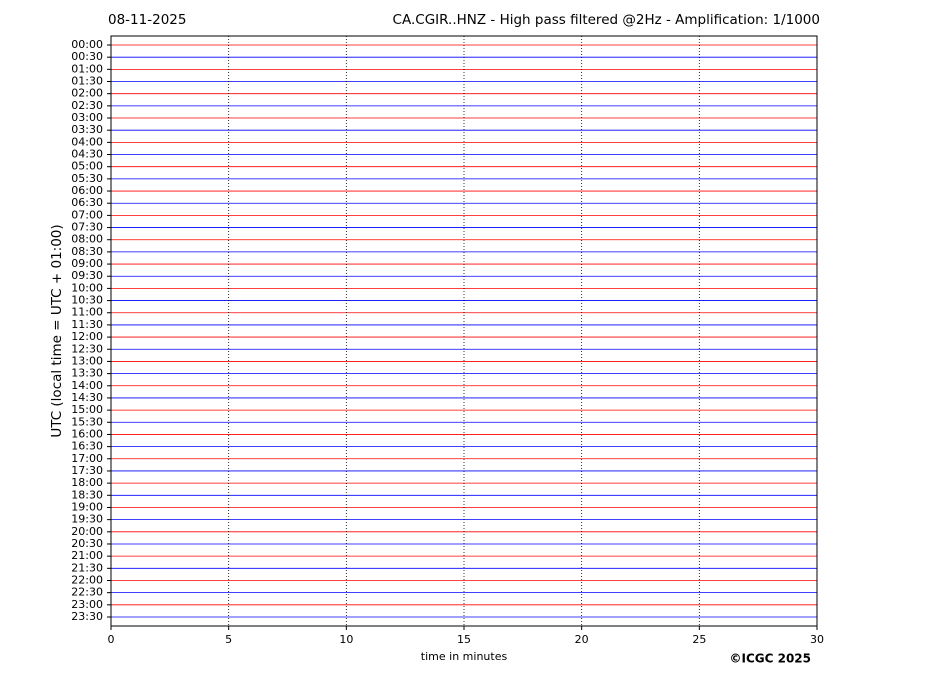  Describe the element at coordinates (87, 81) in the screenshot. I see `y-tick-label: 01:30` at that location.